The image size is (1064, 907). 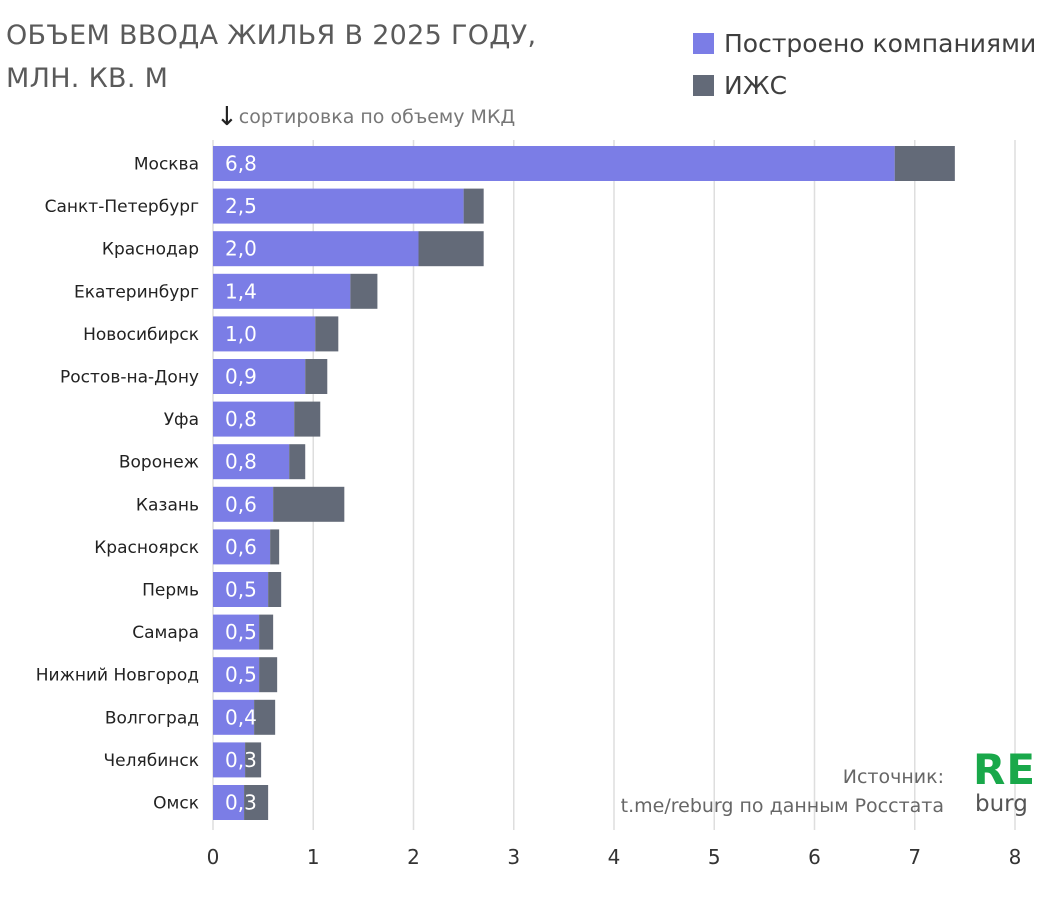 What do you see at coordinates (213, 857) in the screenshot?
I see `x-tick-label: 0` at bounding box center [213, 857].